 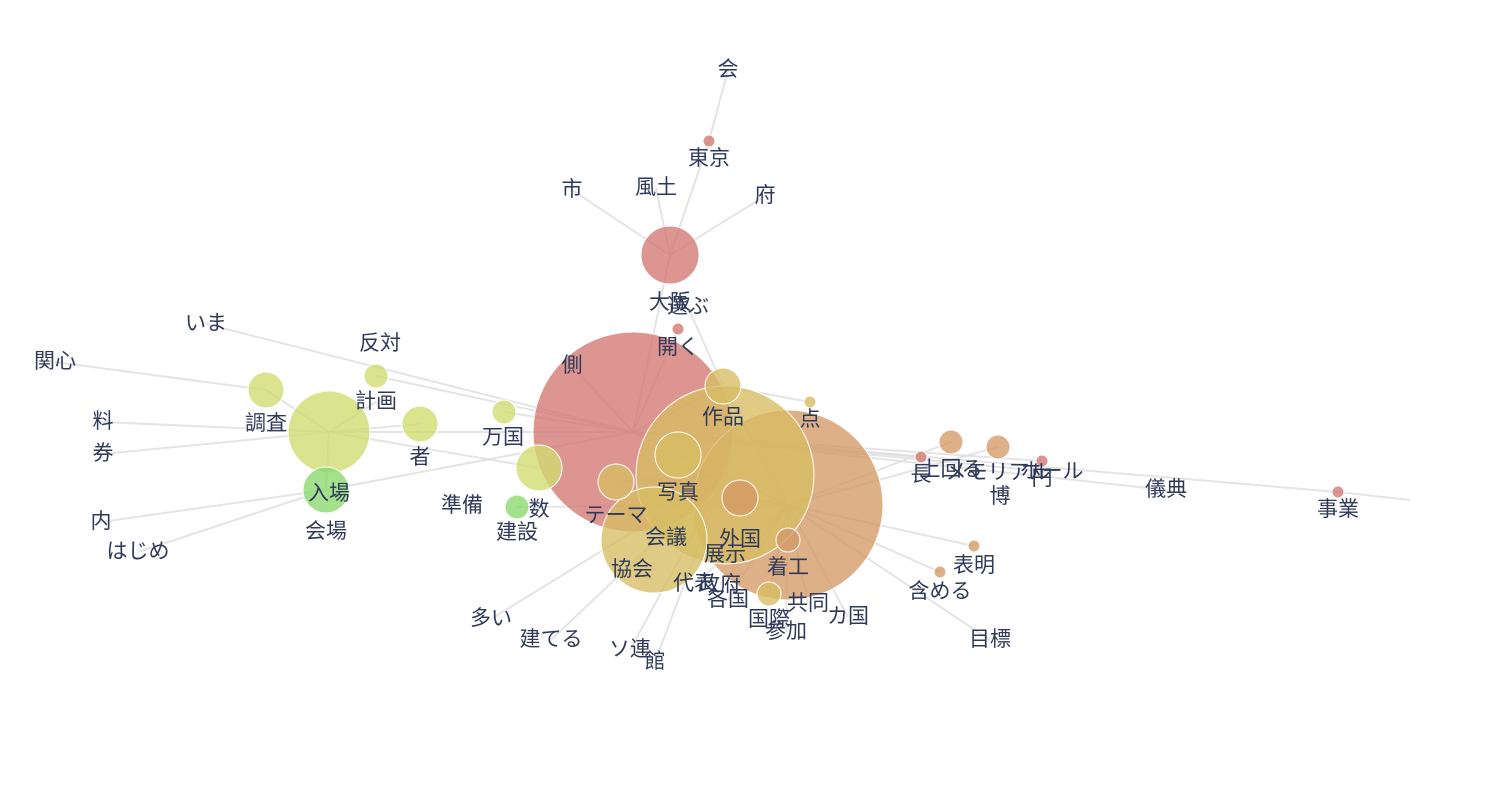 What do you see at coordinates (769, 594) in the screenshot?
I see `node-国際` at bounding box center [769, 594].